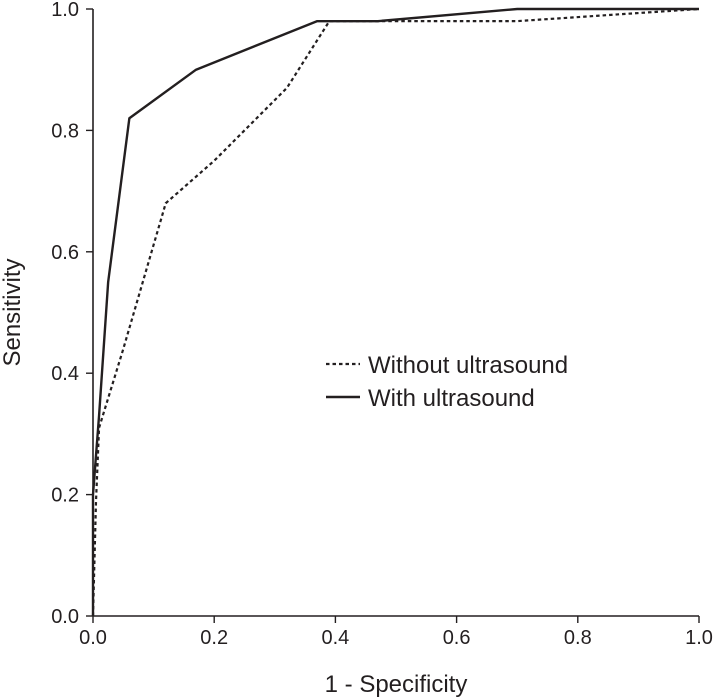 The width and height of the screenshot is (715, 698). Describe the element at coordinates (447, 382) in the screenshot. I see `legend: Without ultrasound With ultrasound` at that location.